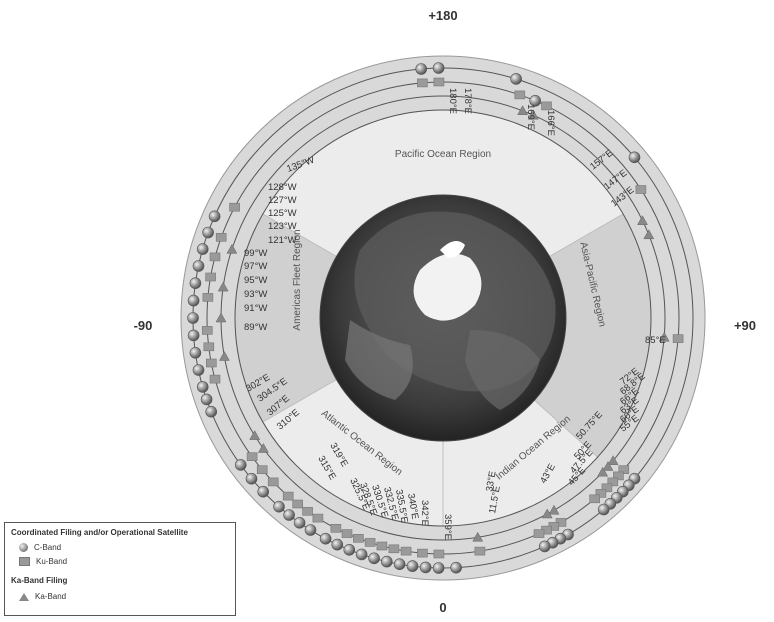 The image size is (774, 622). Describe the element at coordinates (282, 226) in the screenshot. I see `slot-label-americas: 123°W` at that location.